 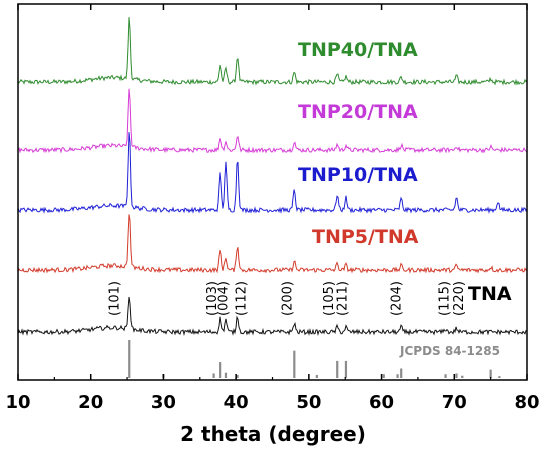 What do you see at coordinates (90, 402) in the screenshot?
I see `x-tick-label-1: 20` at bounding box center [90, 402].